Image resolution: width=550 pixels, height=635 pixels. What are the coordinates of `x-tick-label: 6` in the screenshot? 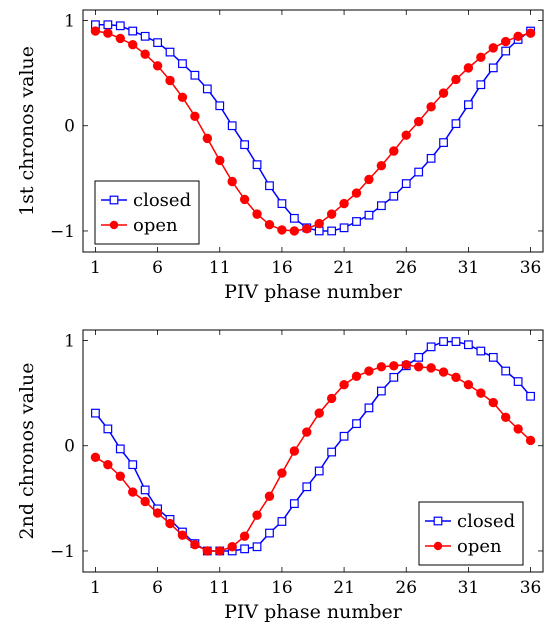 It's located at (157, 588).